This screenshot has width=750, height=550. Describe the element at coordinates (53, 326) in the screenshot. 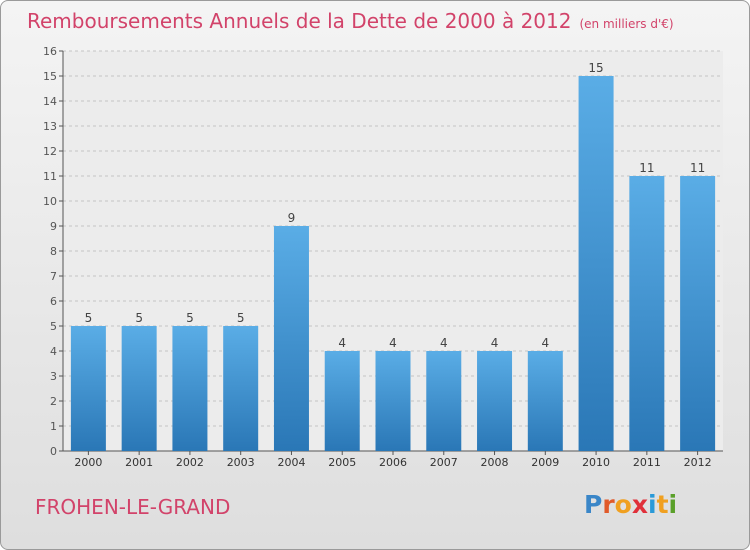

I see `y-tick-label: 5` at that location.